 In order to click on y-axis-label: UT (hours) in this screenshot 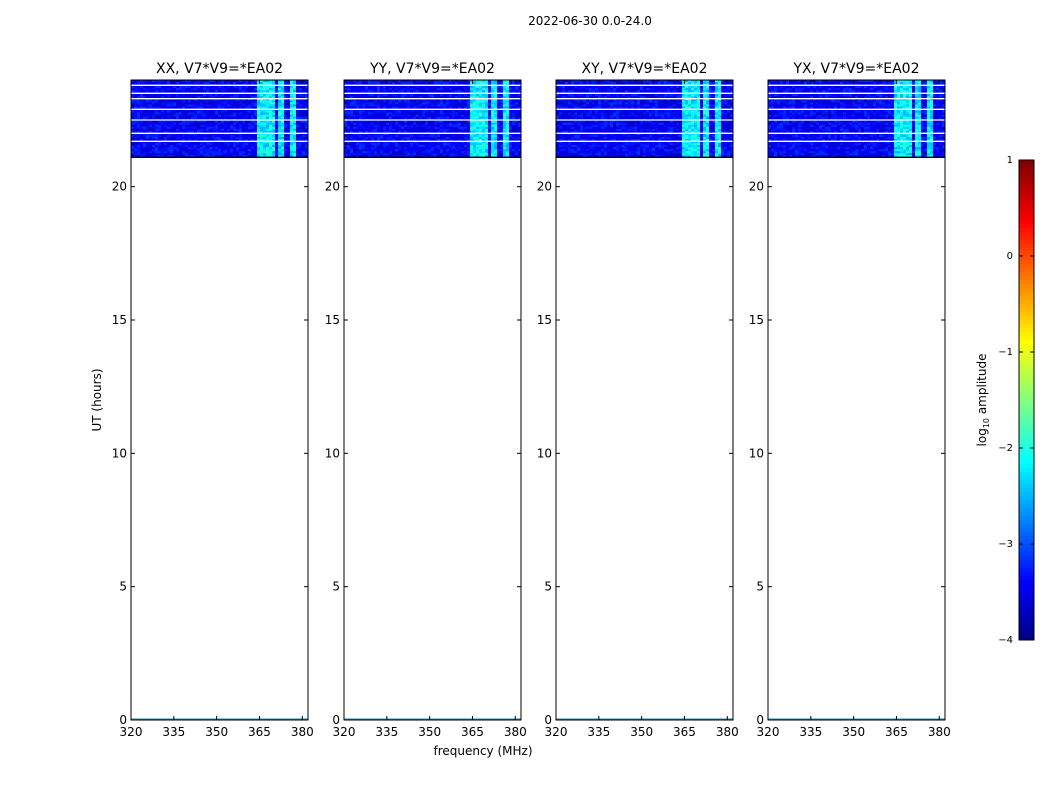, I will do `click(97, 399)`.